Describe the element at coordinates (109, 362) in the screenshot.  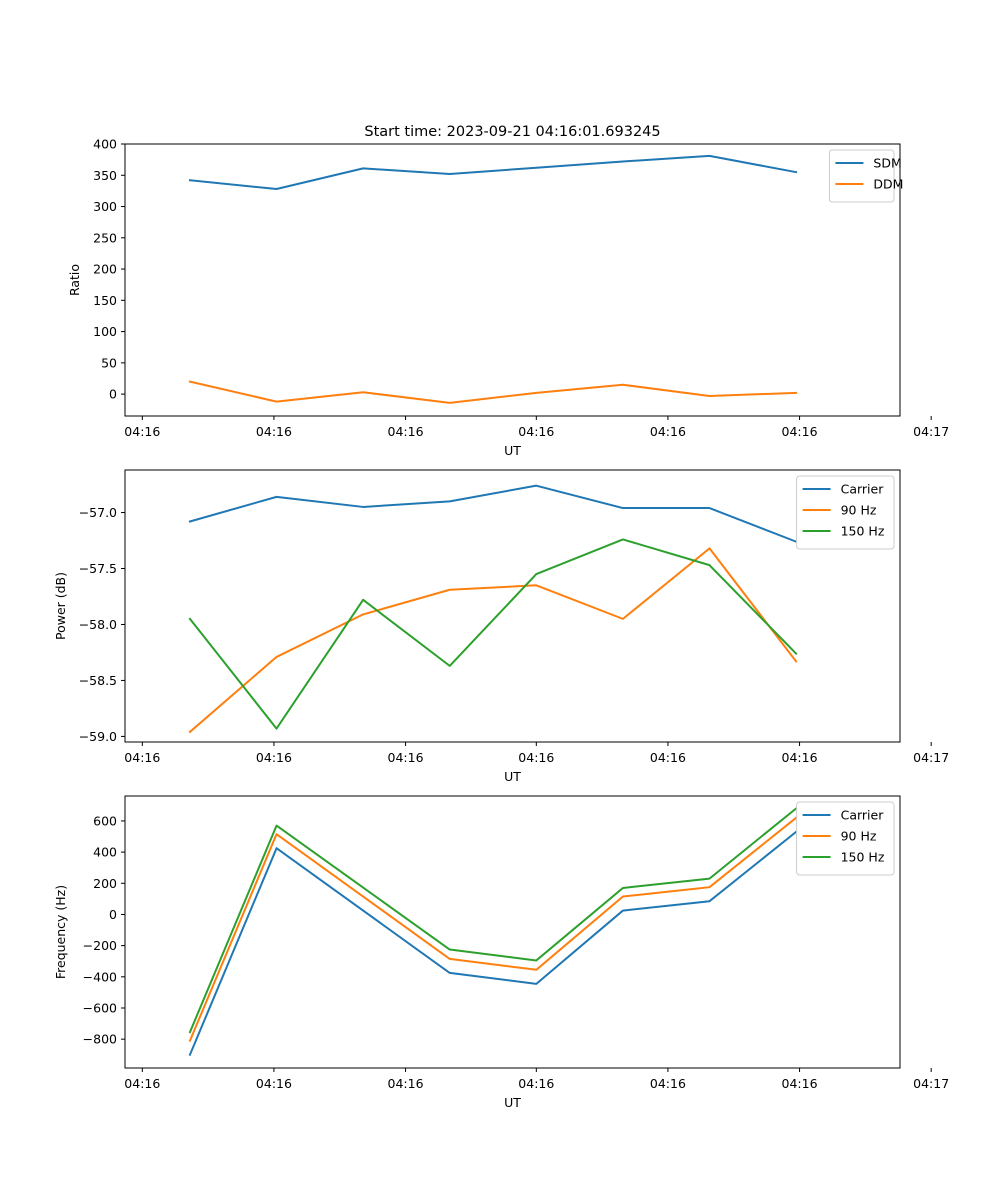
I see `y-tick-label: 50` at that location.